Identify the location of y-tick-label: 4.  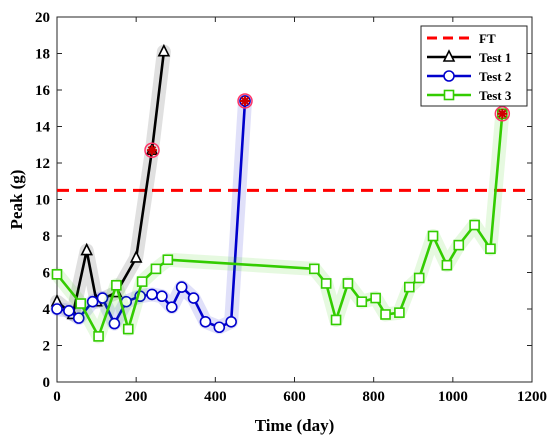
(47, 310).